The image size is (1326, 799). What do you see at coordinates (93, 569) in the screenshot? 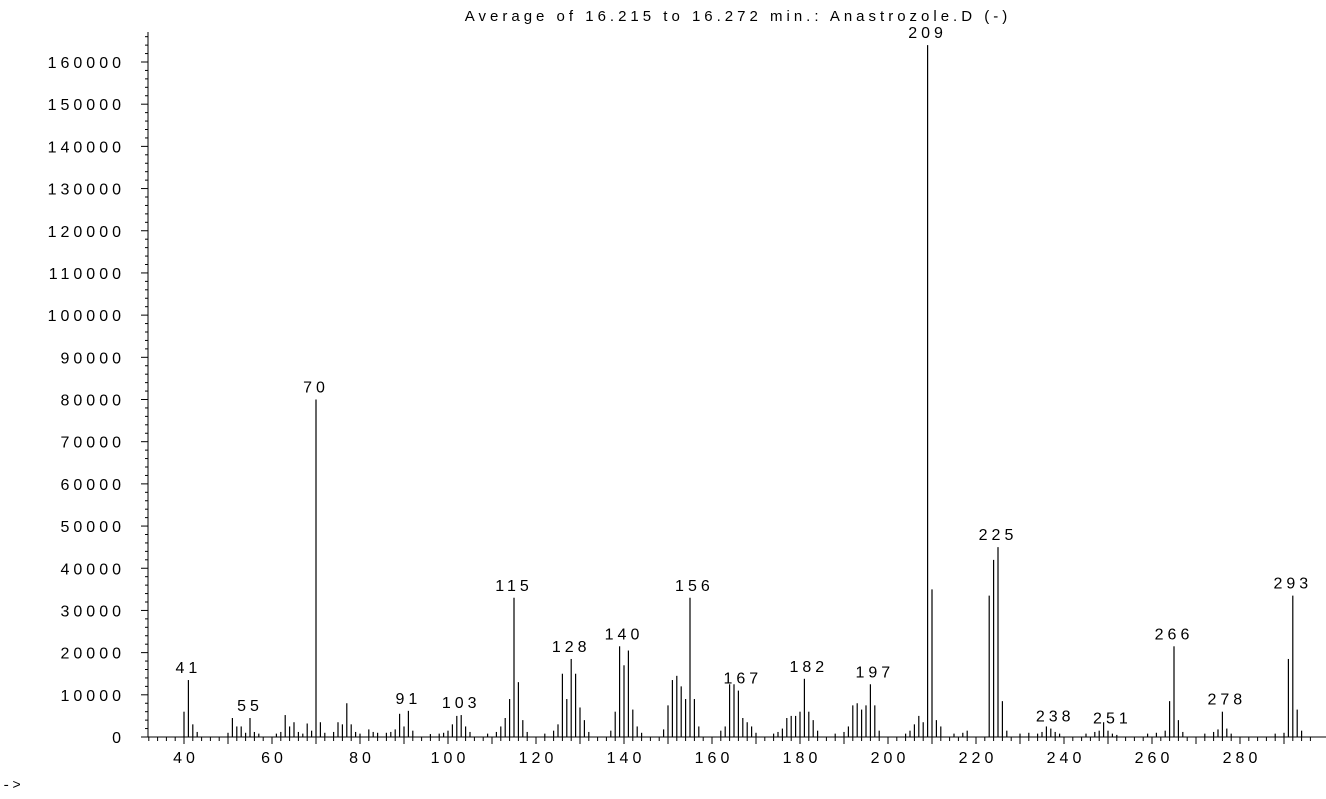
I see `y-tick-label: 40000` at bounding box center [93, 569].